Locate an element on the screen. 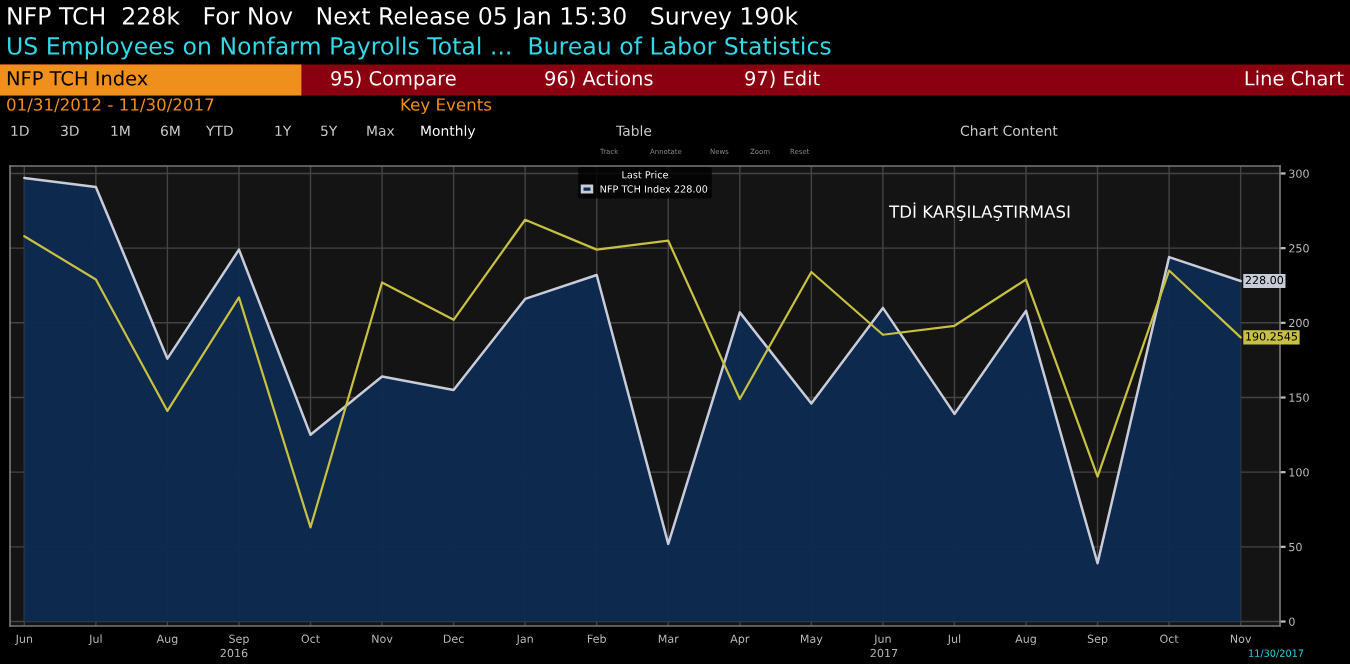 The image size is (1350, 664). text: 01/31/2012 - 11/30/2017 is located at coordinates (110, 105).